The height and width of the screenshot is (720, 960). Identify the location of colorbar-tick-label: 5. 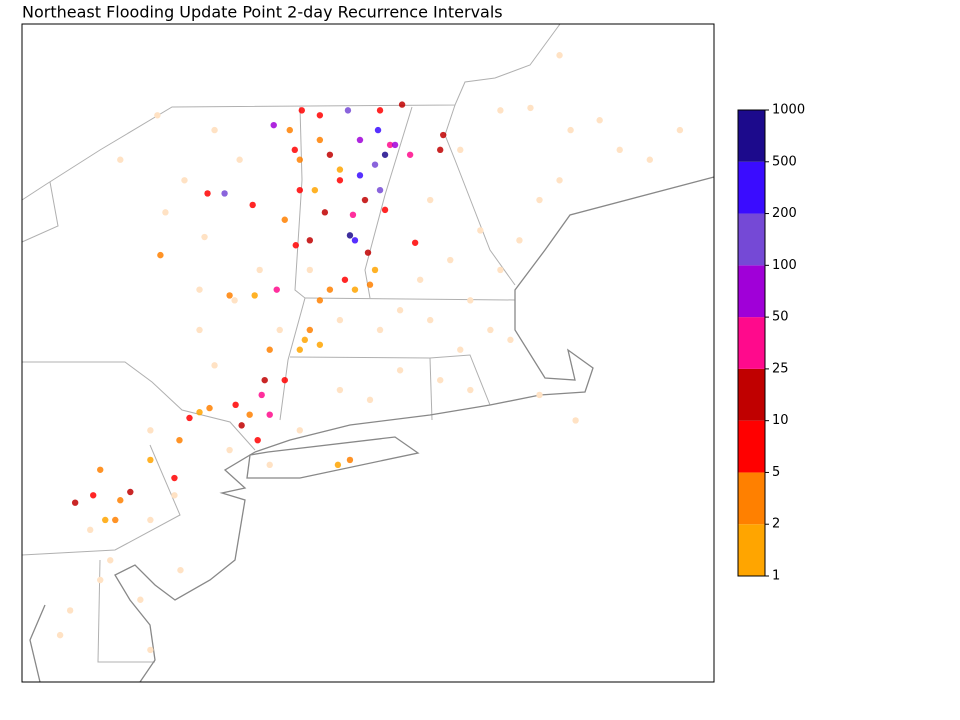
(776, 472).